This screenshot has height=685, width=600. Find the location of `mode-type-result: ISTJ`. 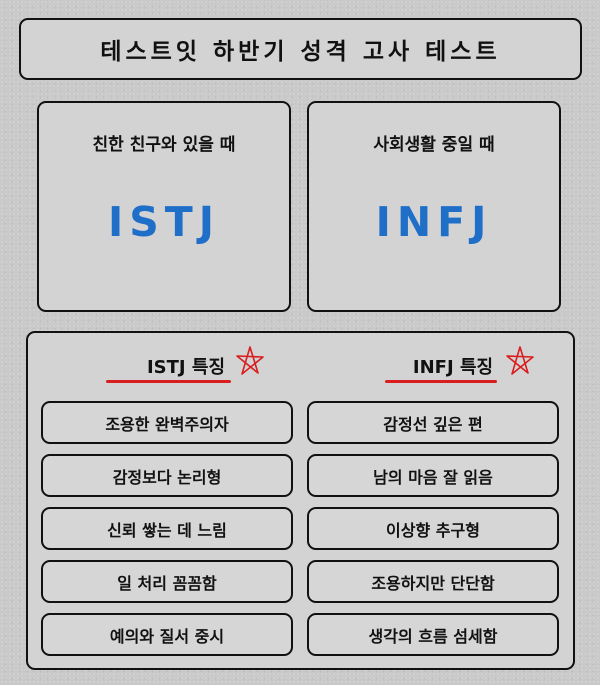

mode-type-result: ISTJ is located at coordinates (163, 222).